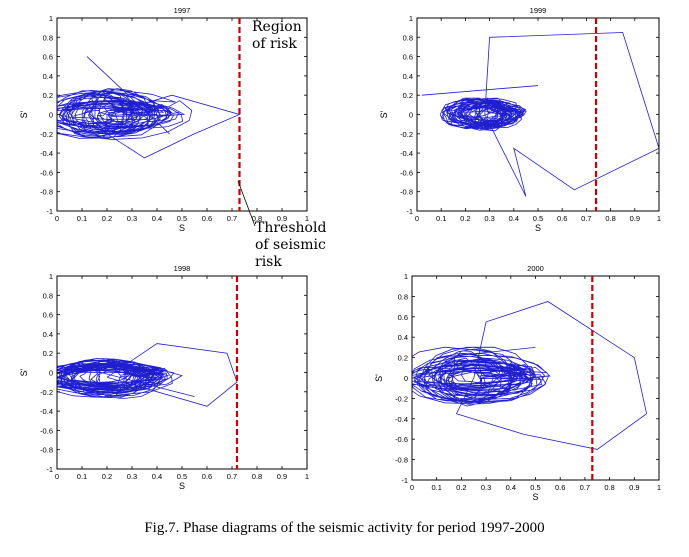 Image resolution: width=689 pixels, height=557 pixels. Describe the element at coordinates (538, 10) in the screenshot. I see `chart-title: 1999` at that location.